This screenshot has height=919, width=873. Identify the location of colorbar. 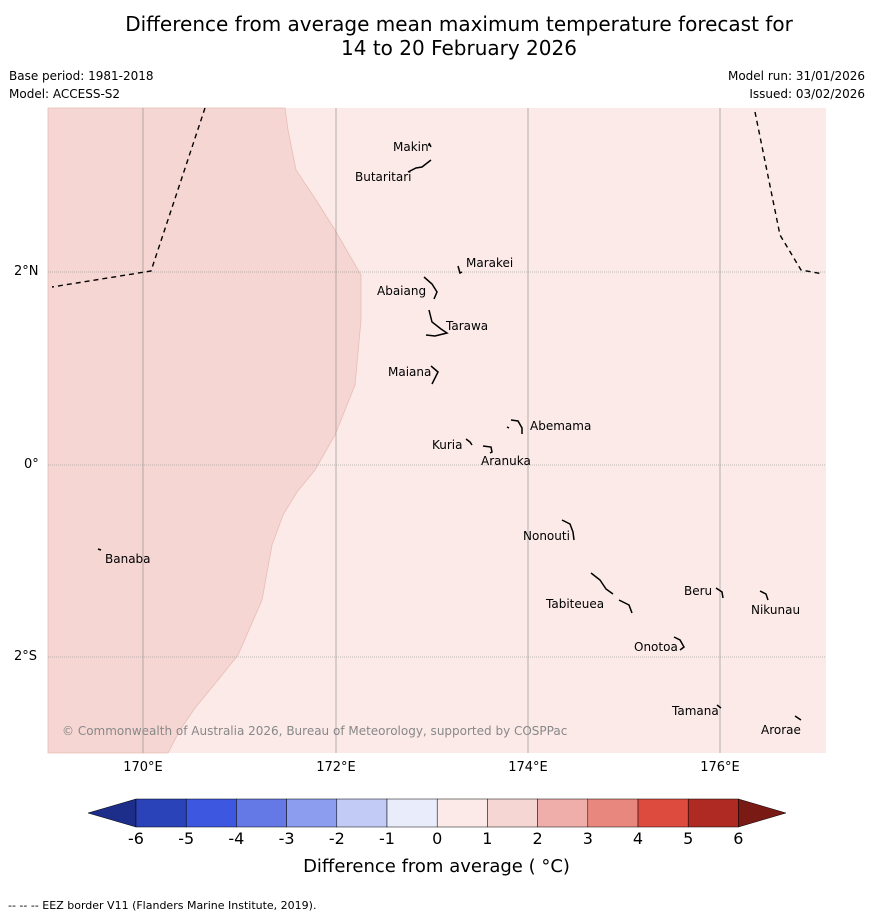
(437, 813).